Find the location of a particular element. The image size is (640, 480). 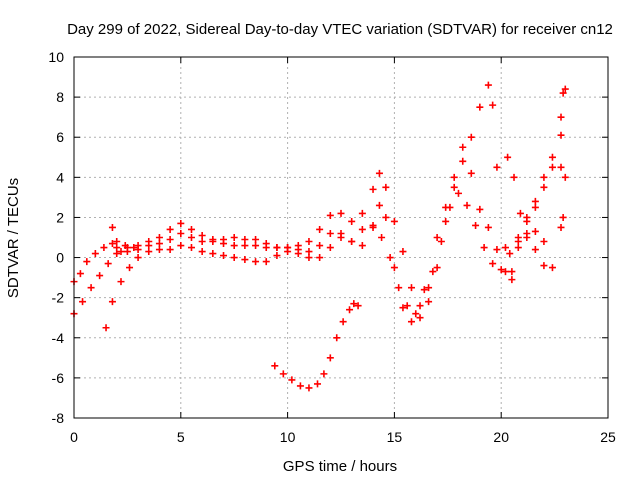

x-tick-label: 25 is located at coordinates (608, 437).